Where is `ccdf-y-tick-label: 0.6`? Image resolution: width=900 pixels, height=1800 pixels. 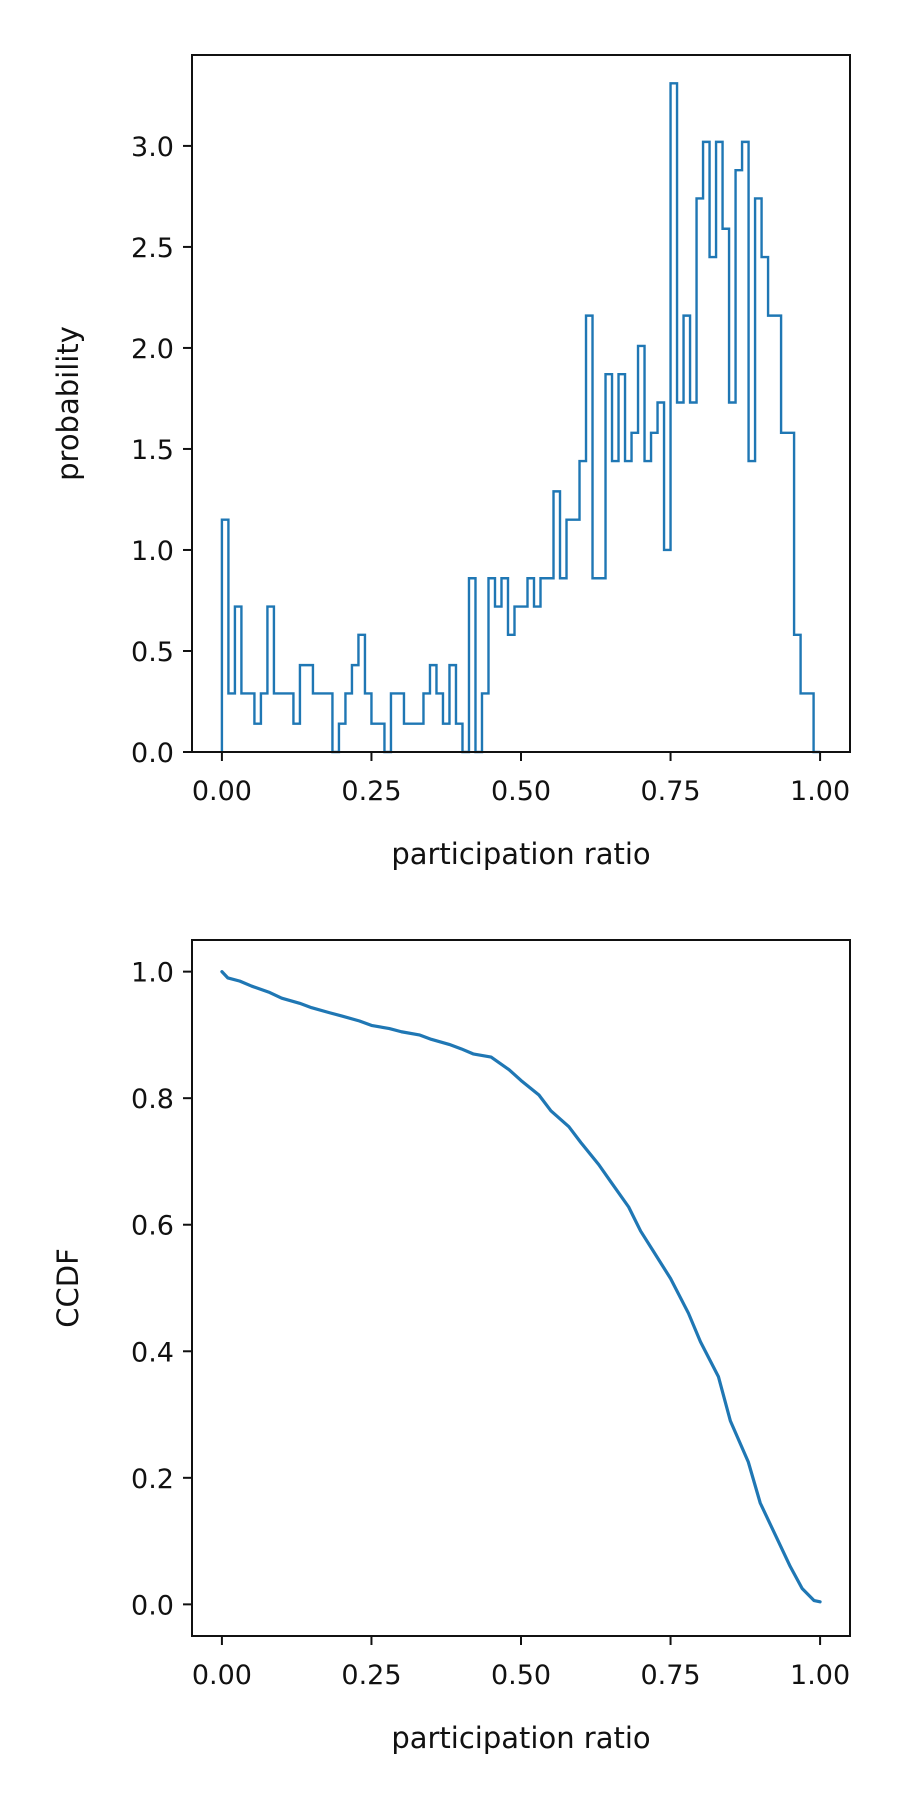 ccdf-y-tick-label: 0.6 is located at coordinates (152, 1226).